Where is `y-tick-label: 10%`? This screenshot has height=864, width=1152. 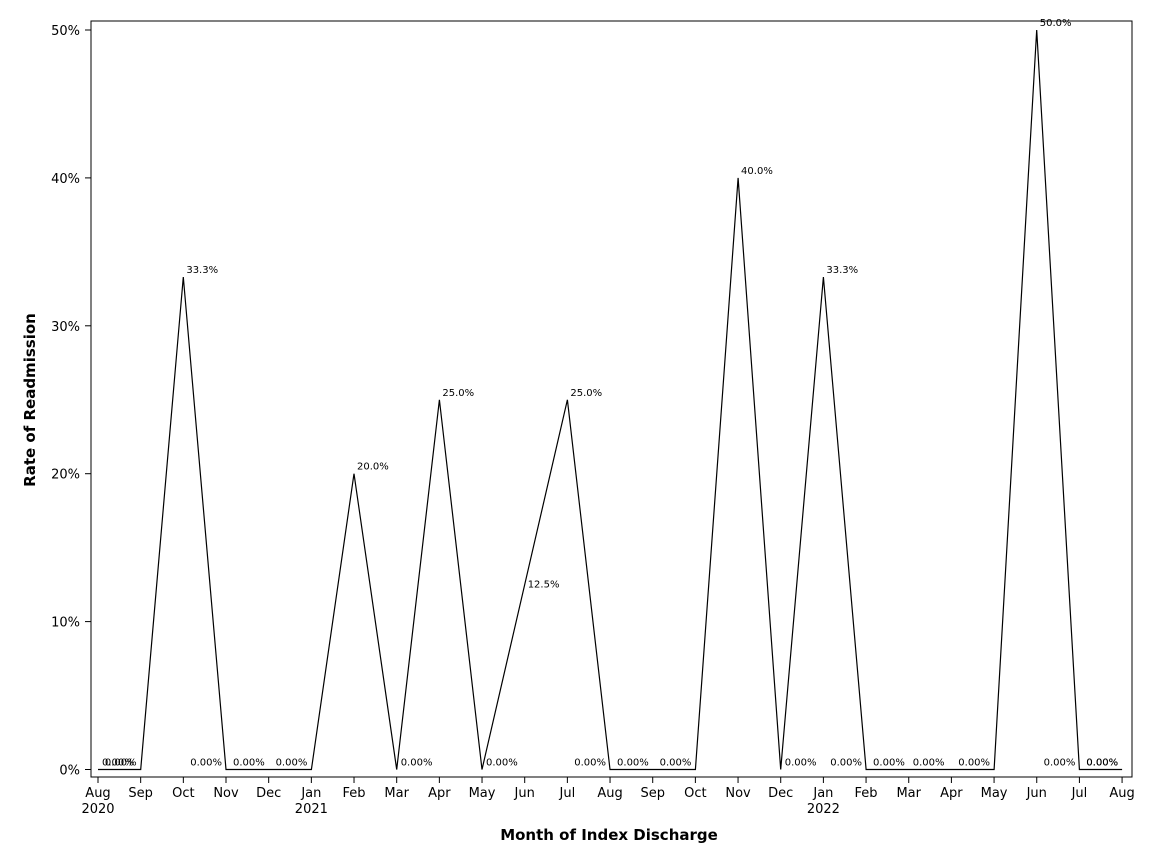 y-tick-label: 10% is located at coordinates (65, 623).